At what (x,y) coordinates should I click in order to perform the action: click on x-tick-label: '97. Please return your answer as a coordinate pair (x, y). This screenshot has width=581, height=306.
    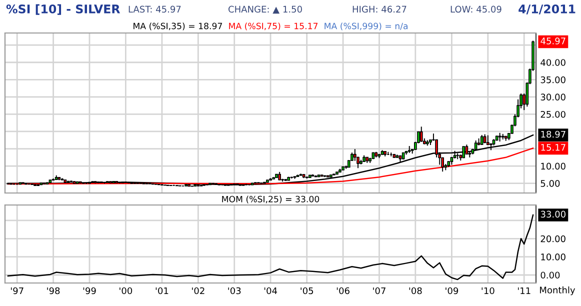
    Looking at the image, I should click on (17, 290).